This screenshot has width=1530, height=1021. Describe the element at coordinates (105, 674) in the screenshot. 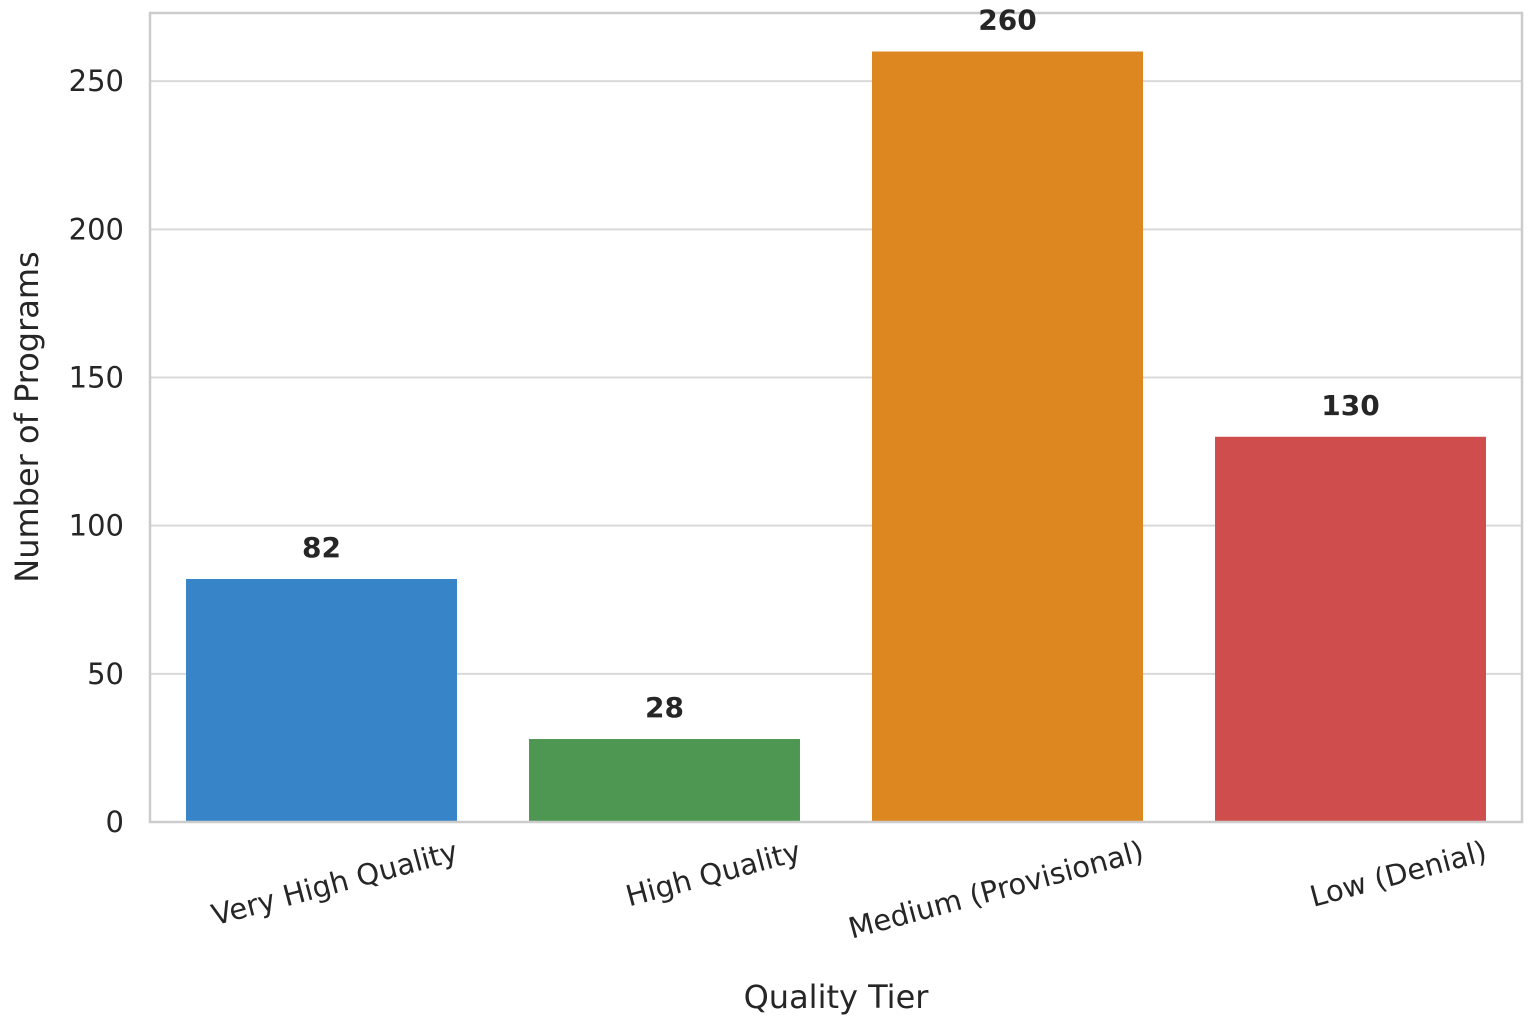

I see `y-tick-label: 50` at that location.